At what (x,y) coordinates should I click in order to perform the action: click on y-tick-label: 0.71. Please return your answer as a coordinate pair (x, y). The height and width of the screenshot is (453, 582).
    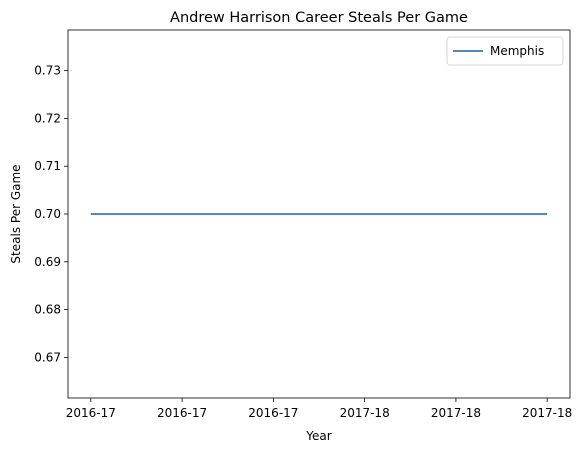
    Looking at the image, I should click on (47, 166).